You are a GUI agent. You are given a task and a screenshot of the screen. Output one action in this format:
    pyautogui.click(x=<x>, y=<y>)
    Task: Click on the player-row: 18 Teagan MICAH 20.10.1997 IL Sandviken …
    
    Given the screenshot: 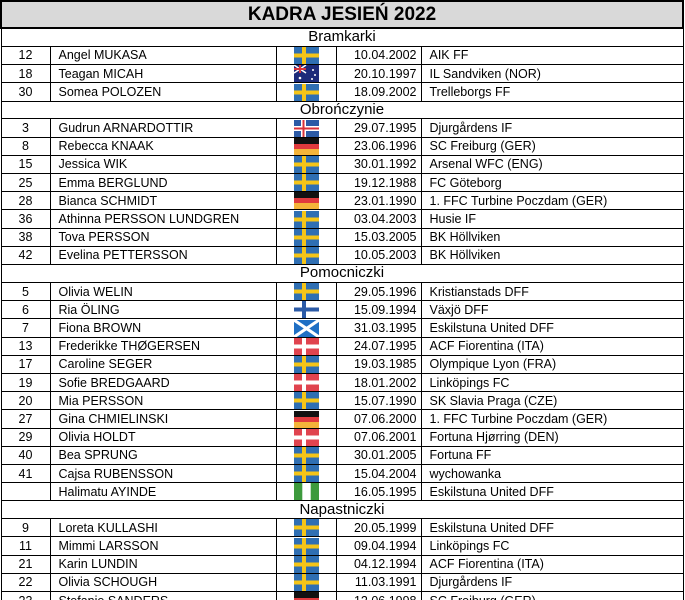 What is the action you would take?
    pyautogui.click(x=342, y=74)
    